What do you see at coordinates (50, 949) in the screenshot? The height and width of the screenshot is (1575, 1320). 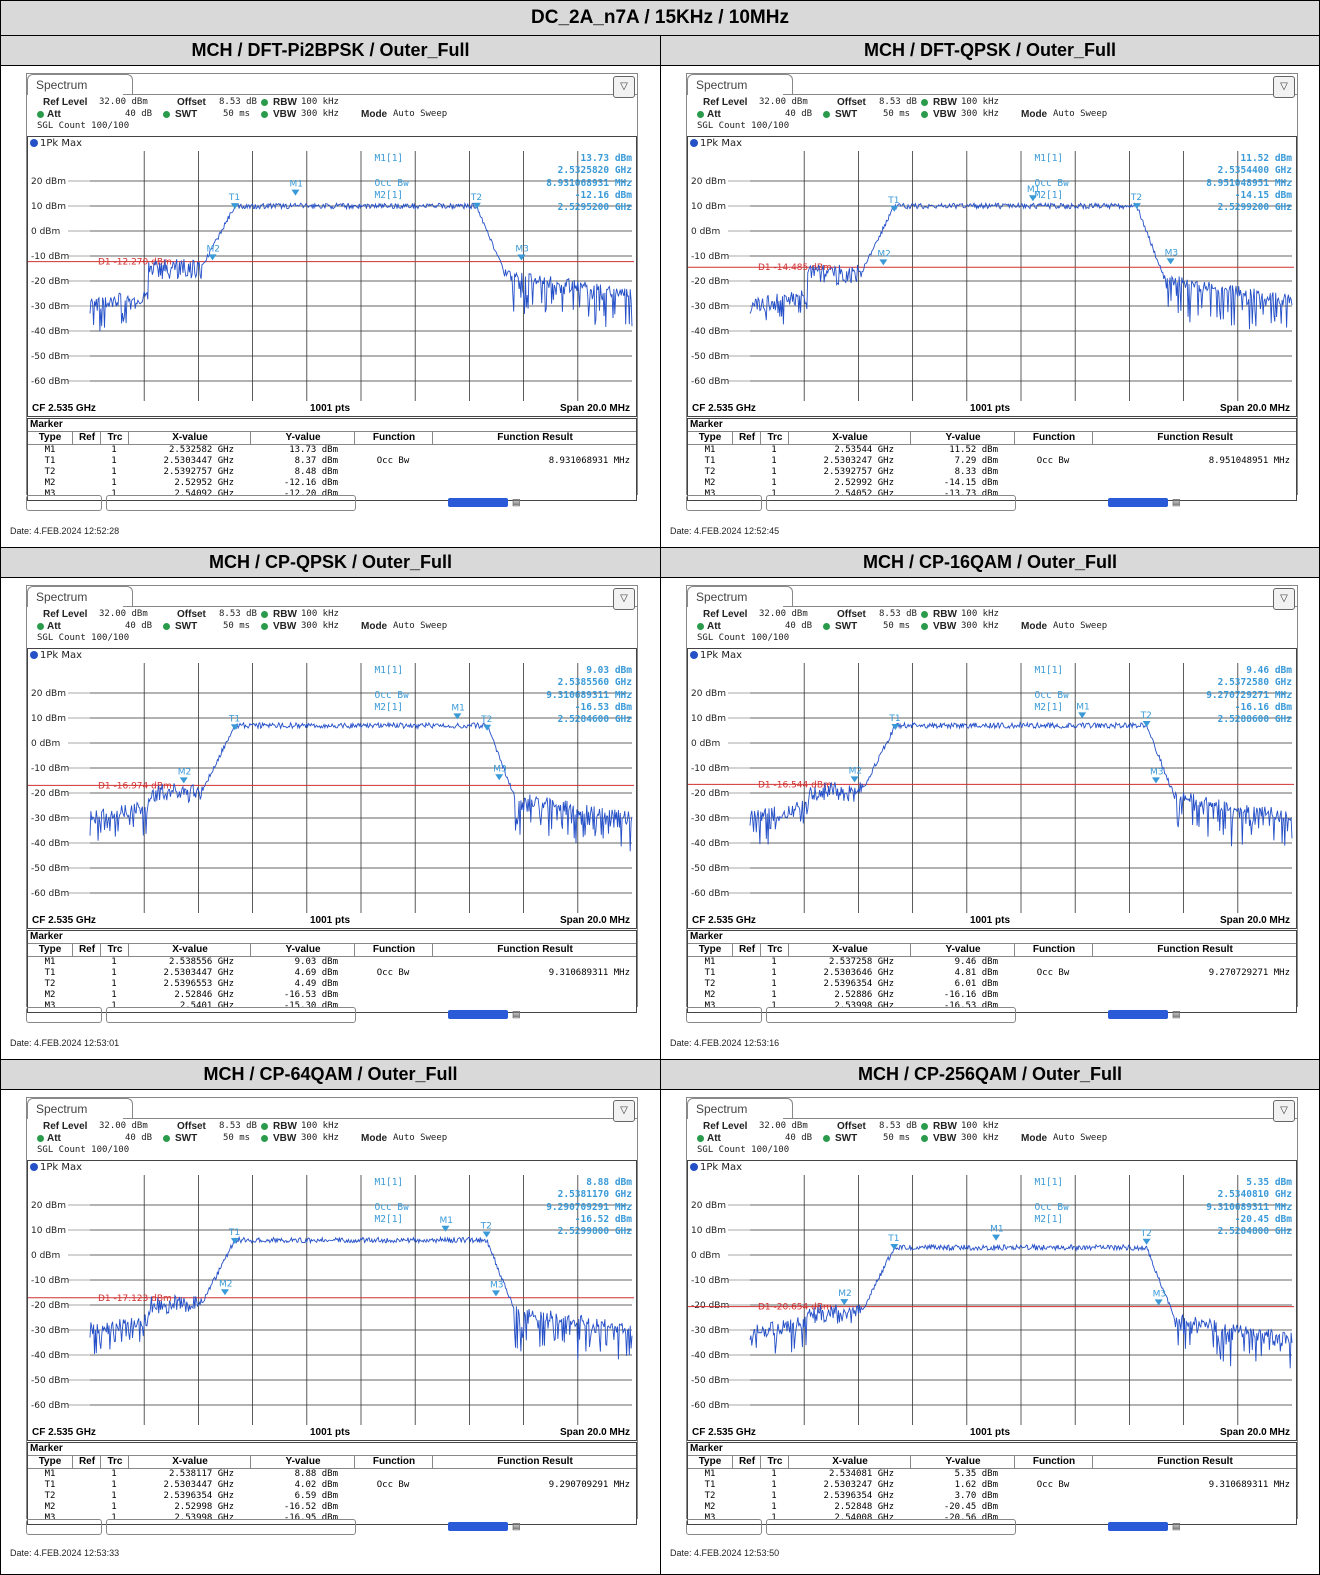 I see `column-header: Type` at bounding box center [50, 949].